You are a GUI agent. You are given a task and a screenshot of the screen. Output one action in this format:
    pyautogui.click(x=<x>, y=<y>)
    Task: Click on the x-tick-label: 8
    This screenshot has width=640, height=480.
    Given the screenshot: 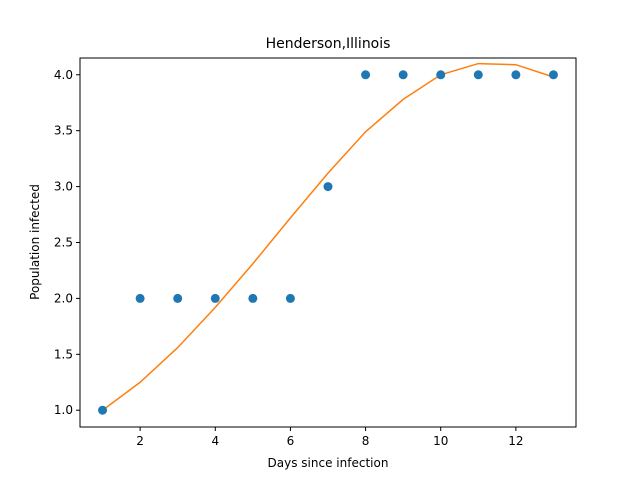 What is the action you would take?
    pyautogui.click(x=366, y=441)
    